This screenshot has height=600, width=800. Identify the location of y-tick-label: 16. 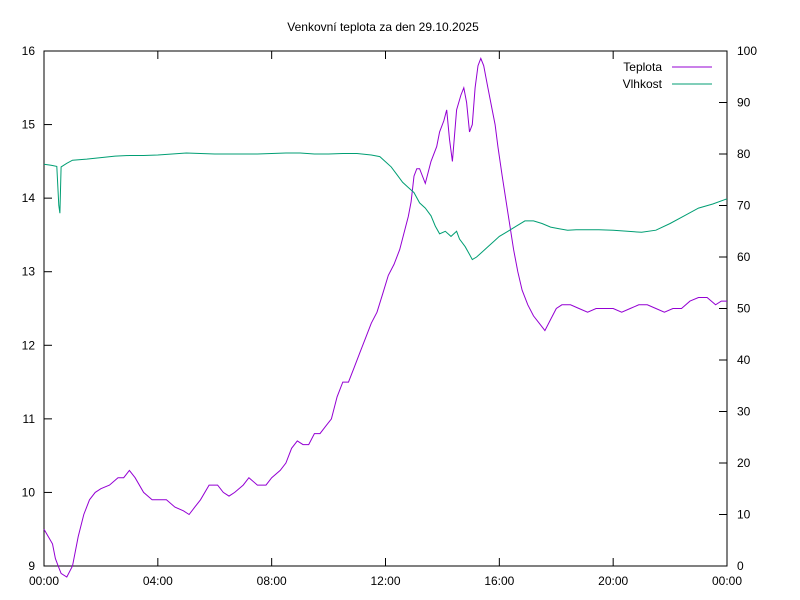
(29, 51).